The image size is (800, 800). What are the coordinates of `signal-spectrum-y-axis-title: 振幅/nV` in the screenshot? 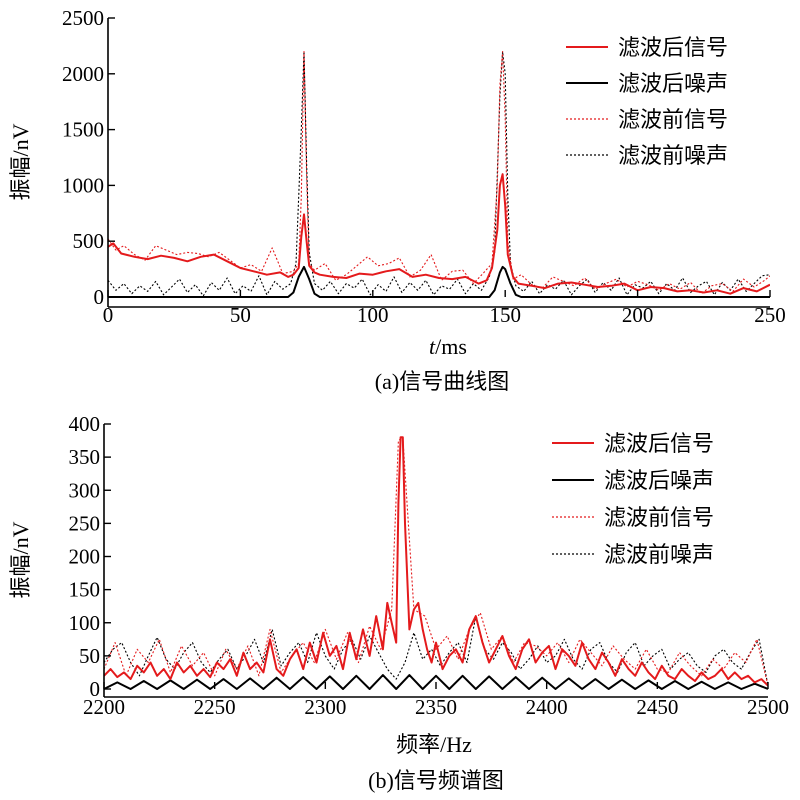 It's located at (20, 559).